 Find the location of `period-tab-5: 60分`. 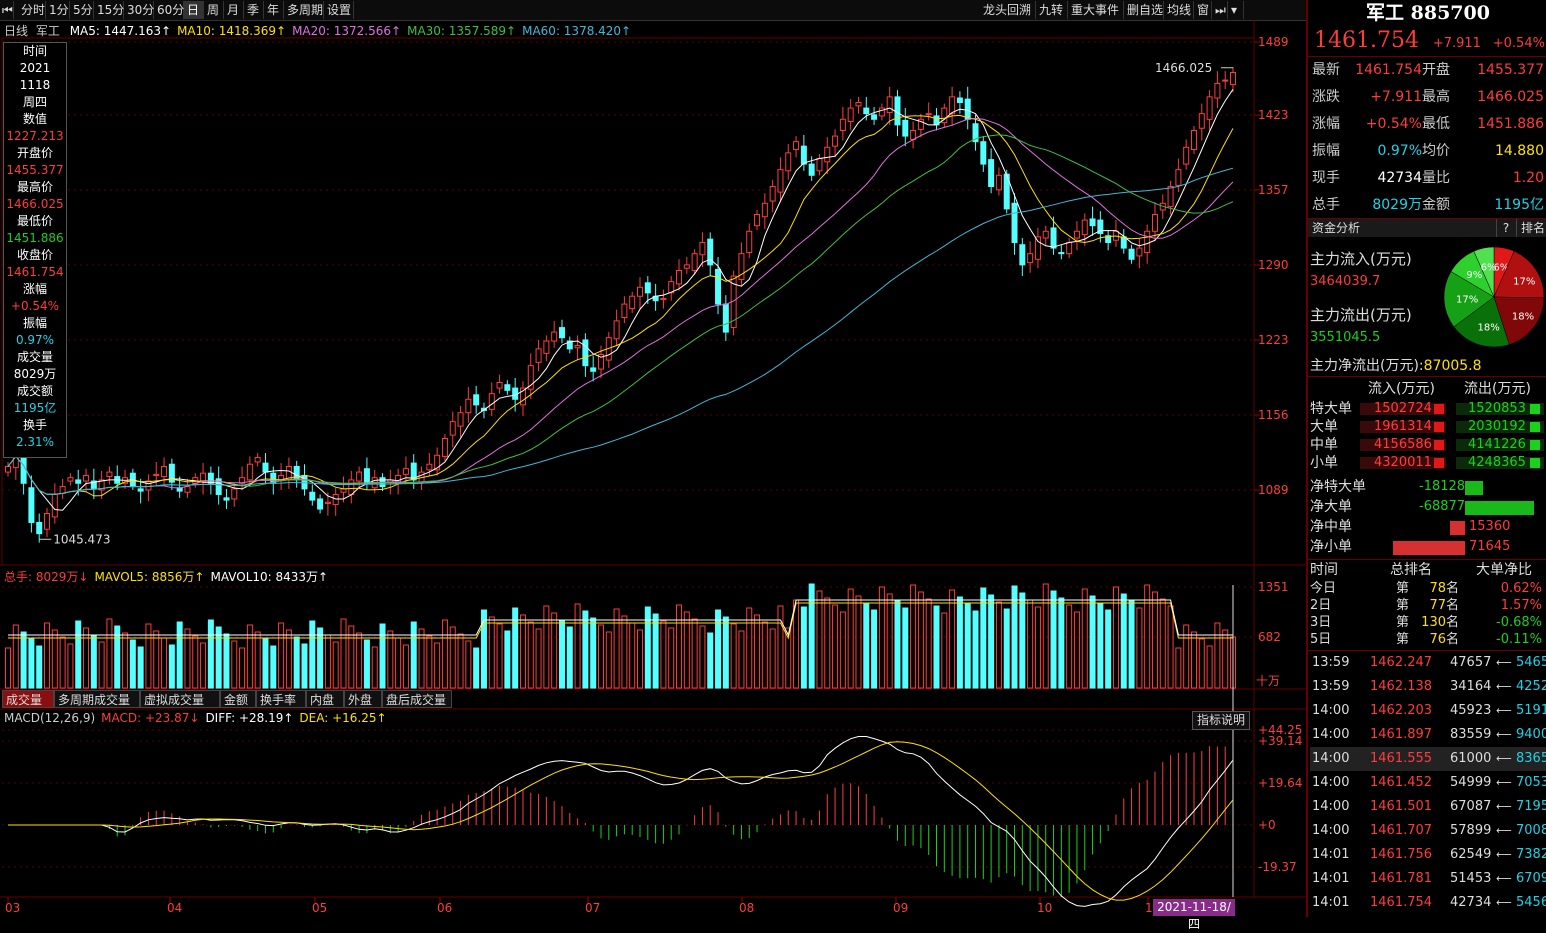

period-tab-5: 60分 is located at coordinates (169, 10).